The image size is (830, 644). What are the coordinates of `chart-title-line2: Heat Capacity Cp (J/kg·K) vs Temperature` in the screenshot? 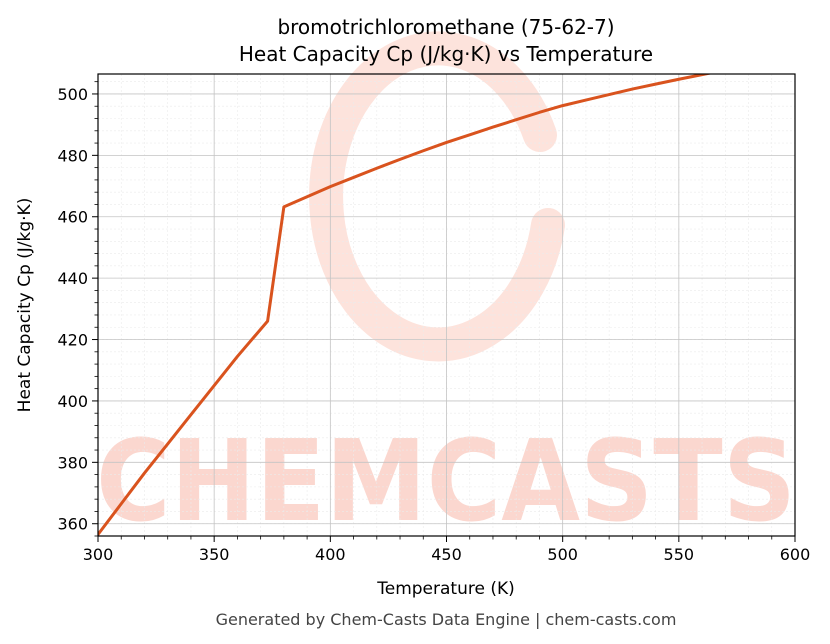 It's located at (446, 54).